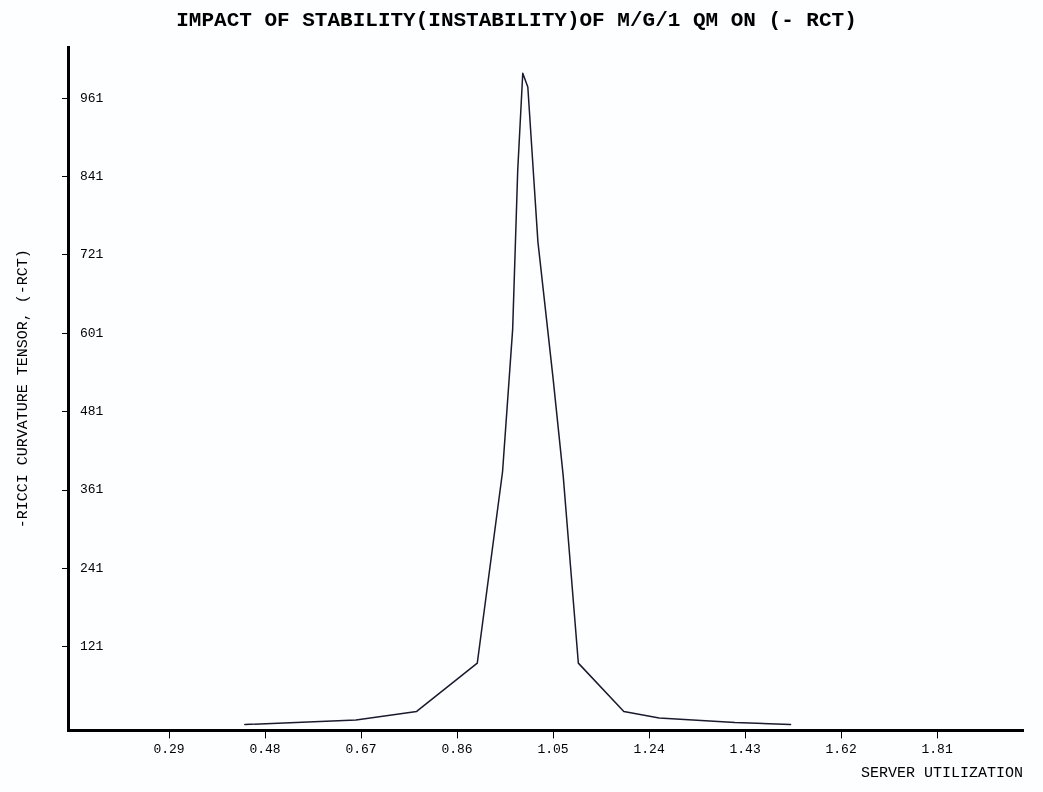 Image resolution: width=1043 pixels, height=792 pixels. What do you see at coordinates (649, 749) in the screenshot?
I see `x-tick-label: 1.24` at bounding box center [649, 749].